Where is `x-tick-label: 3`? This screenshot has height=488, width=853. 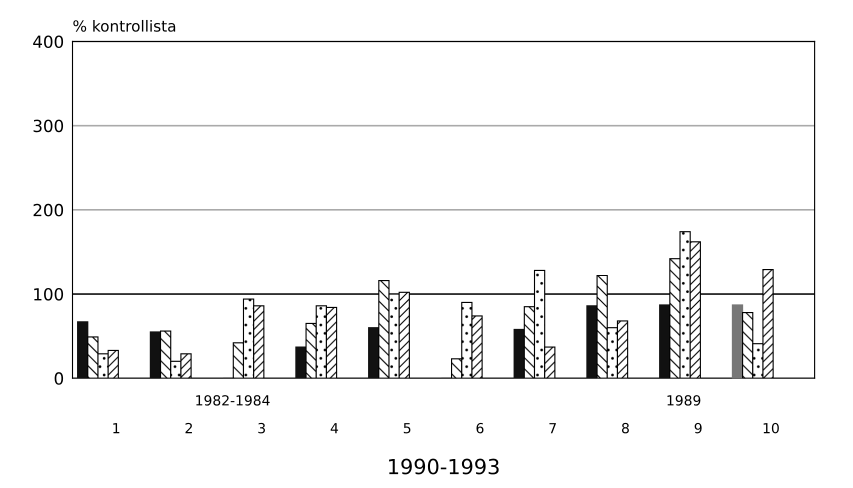
x-tick-label: 3 is located at coordinates (261, 428).